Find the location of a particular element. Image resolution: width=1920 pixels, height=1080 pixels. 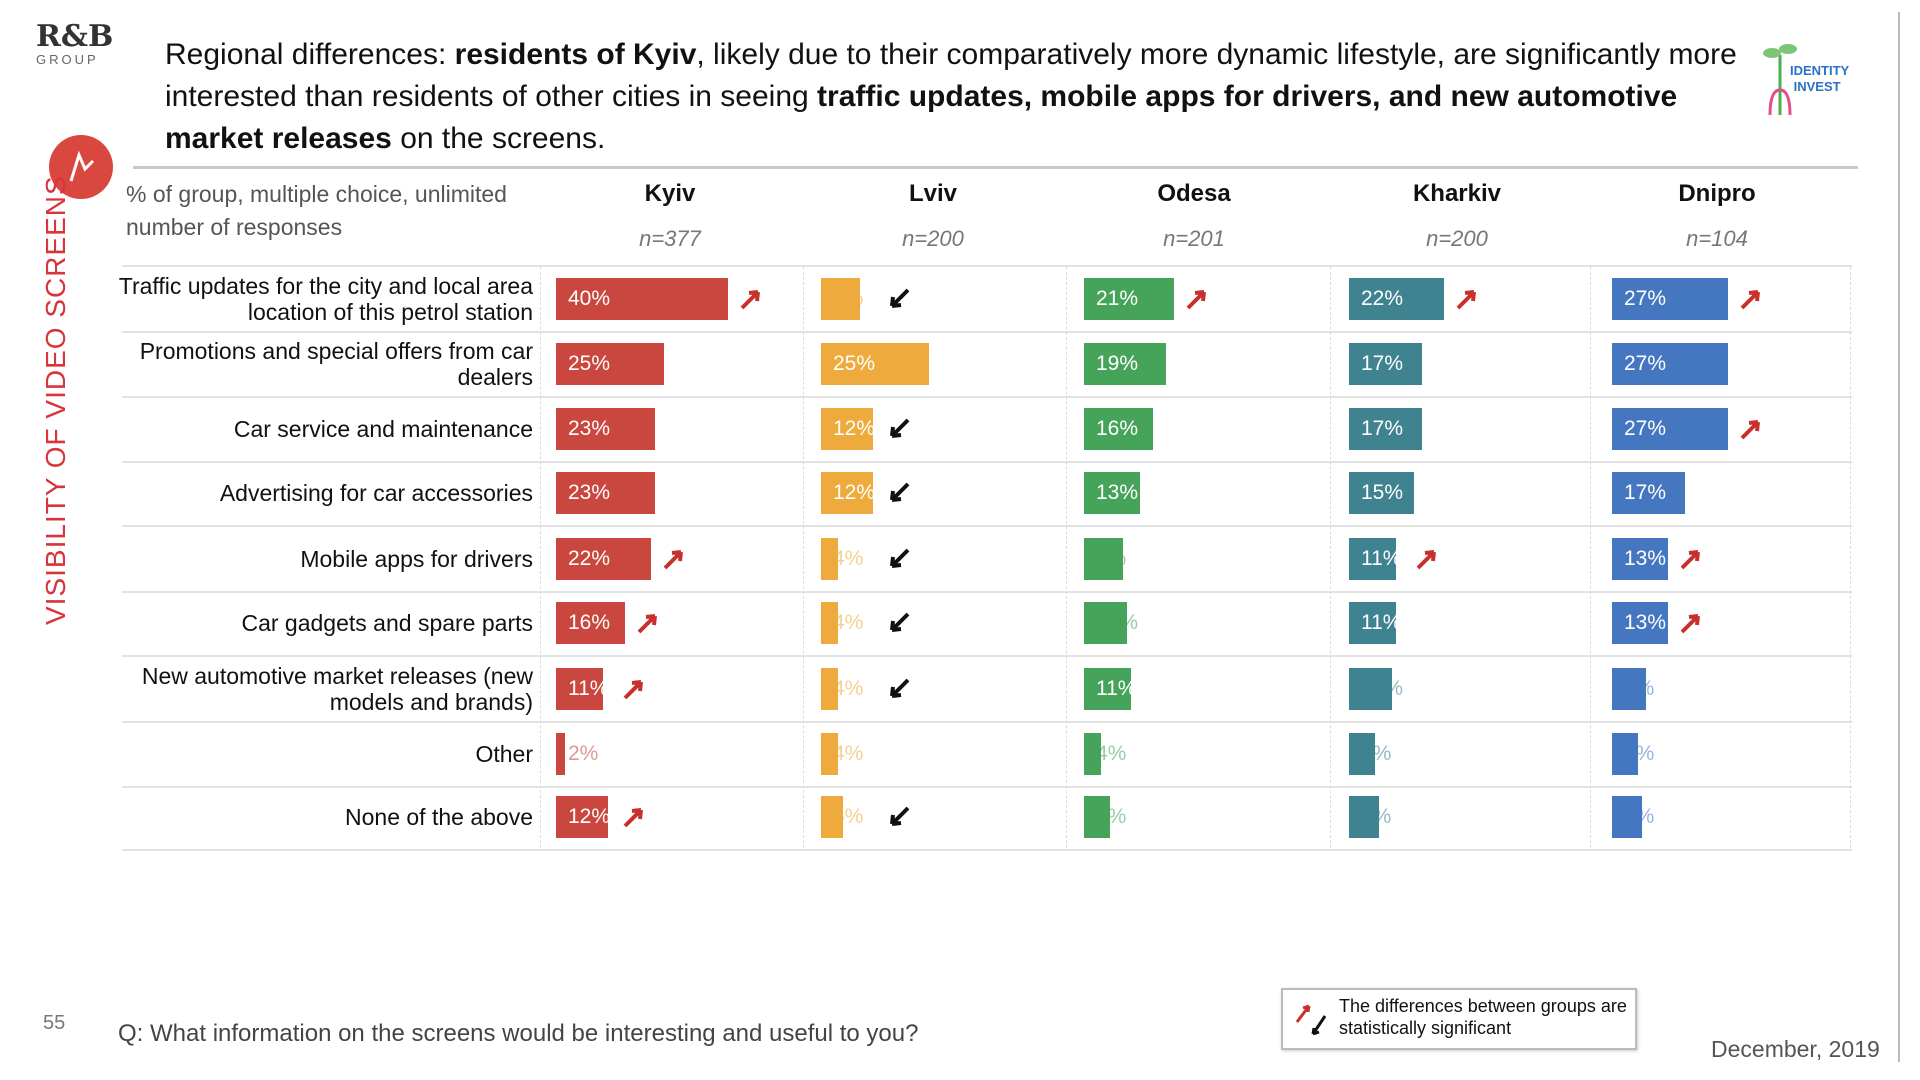

hand-icon is located at coordinates (81, 167).